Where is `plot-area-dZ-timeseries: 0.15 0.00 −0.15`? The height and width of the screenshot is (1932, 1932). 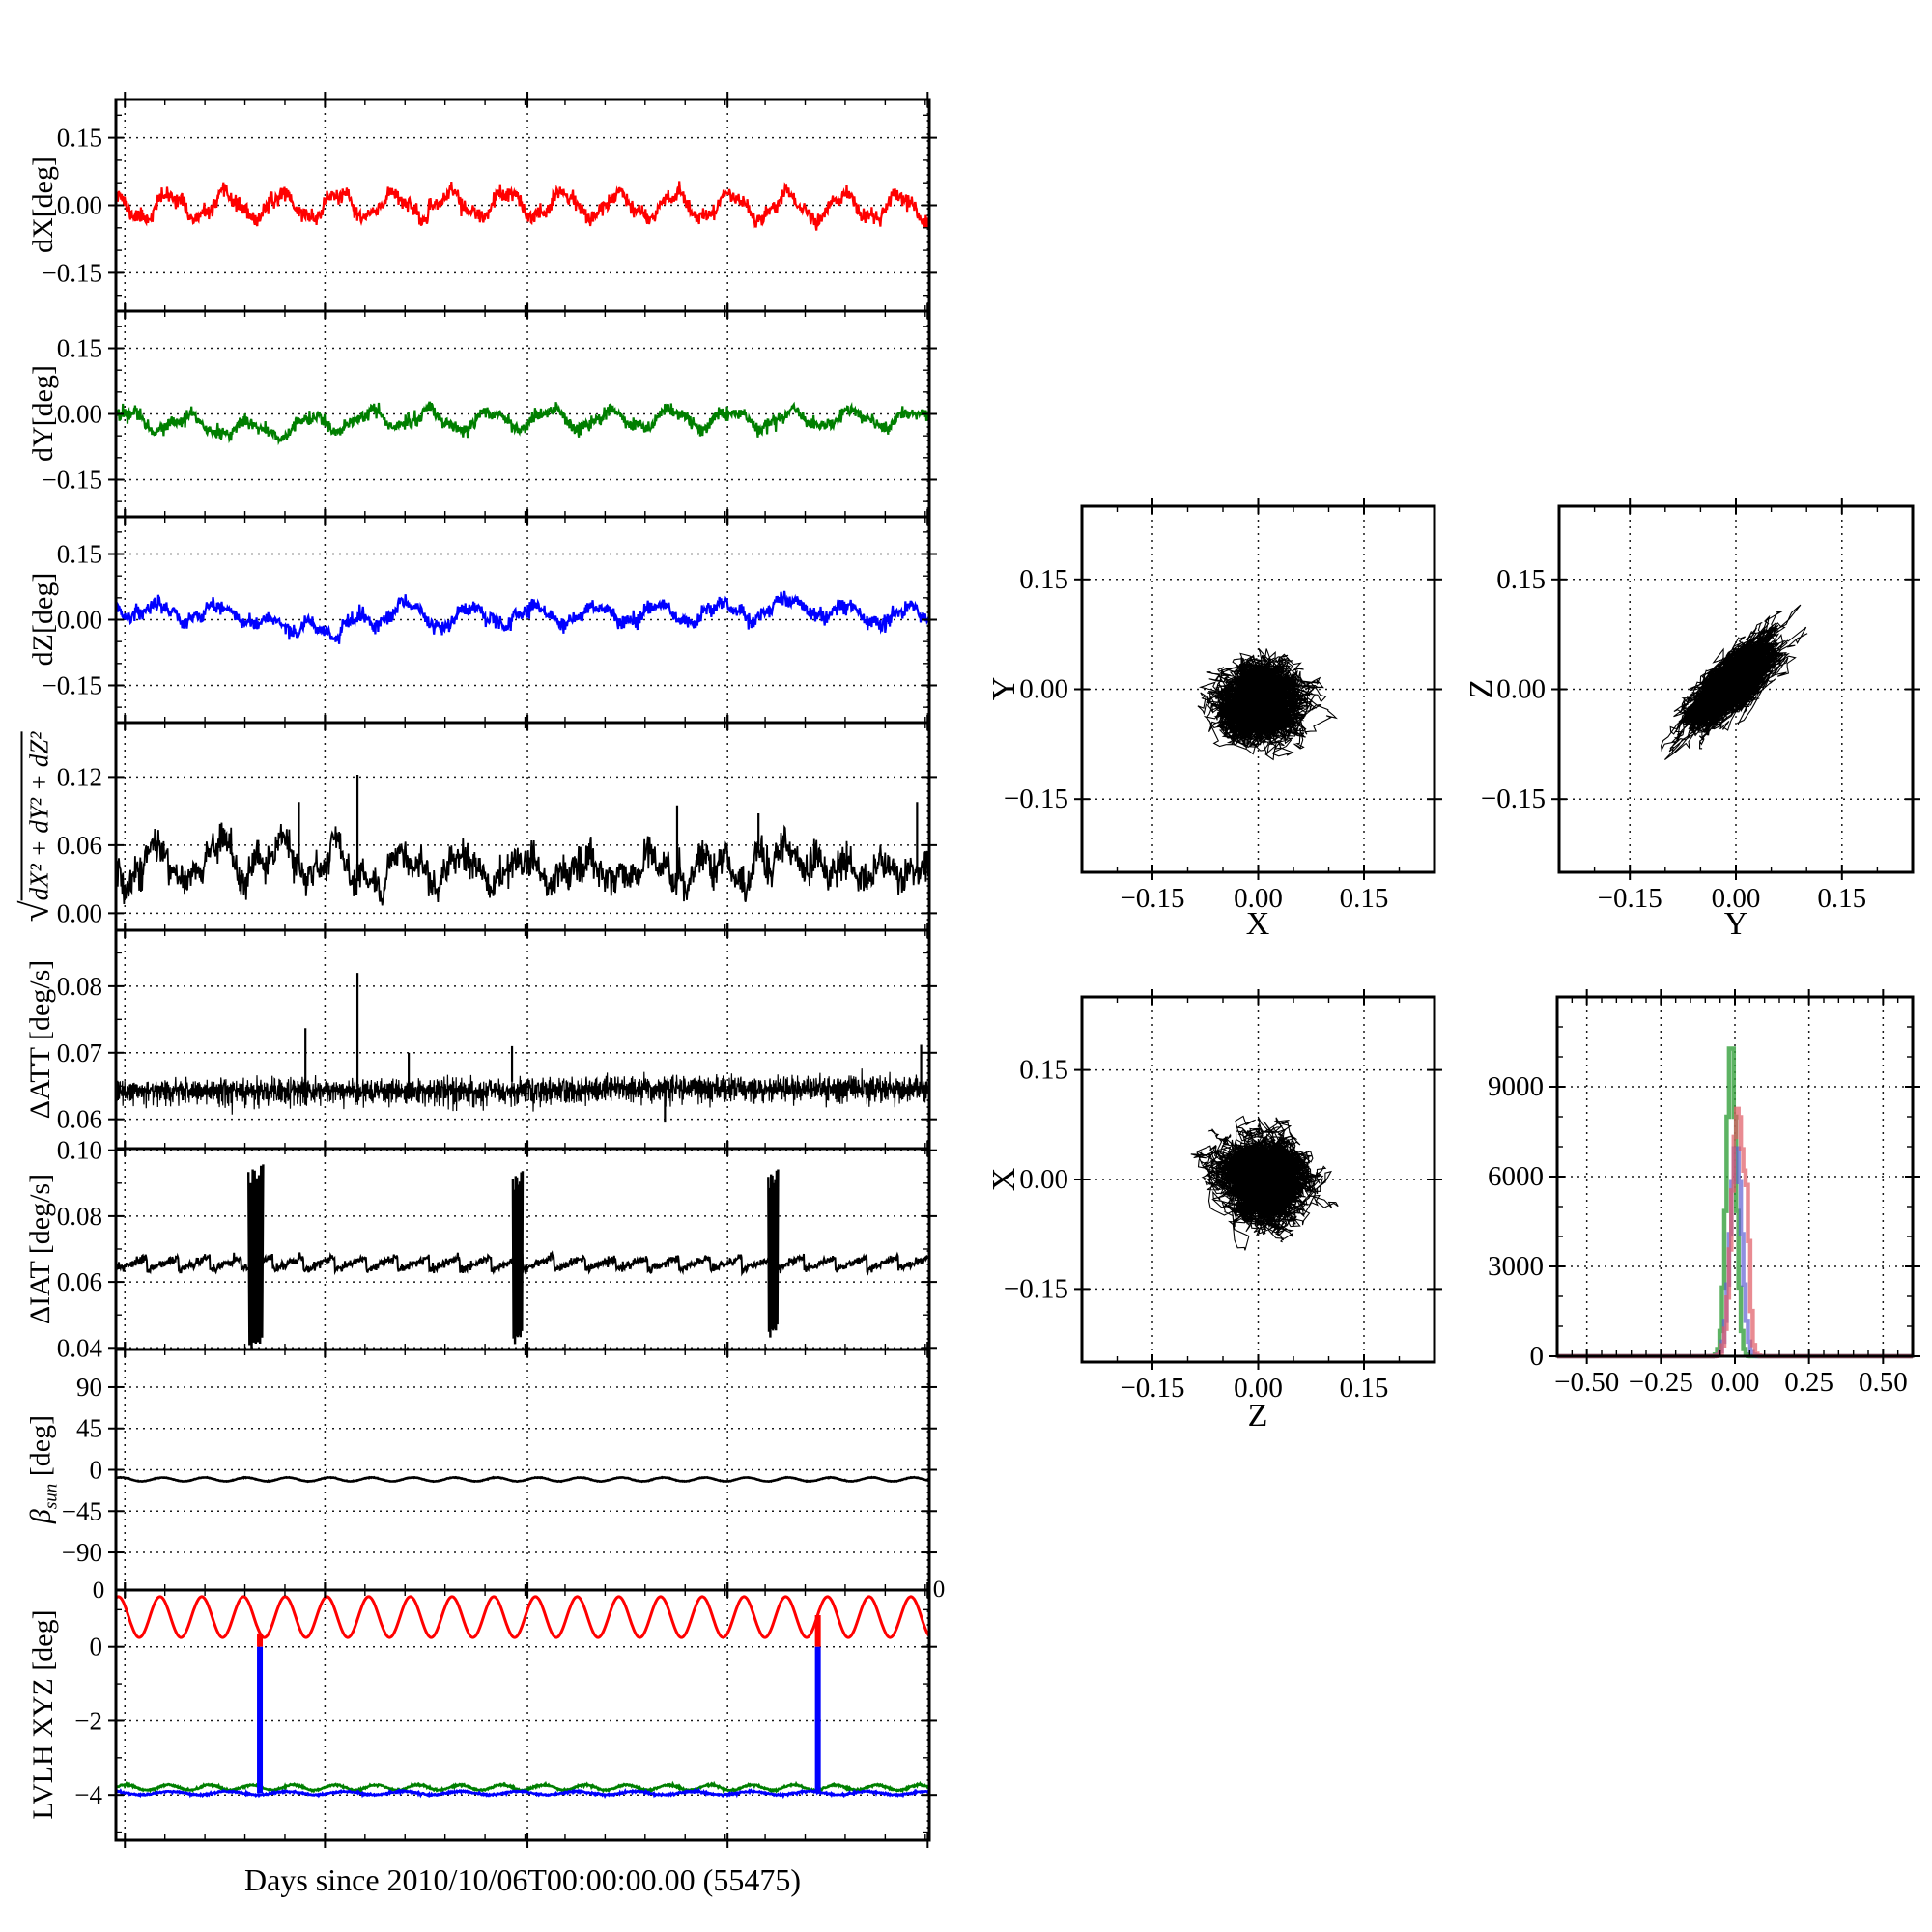 plot-area-dZ-timeseries: 0.15 0.00 −0.15 is located at coordinates (490, 619).